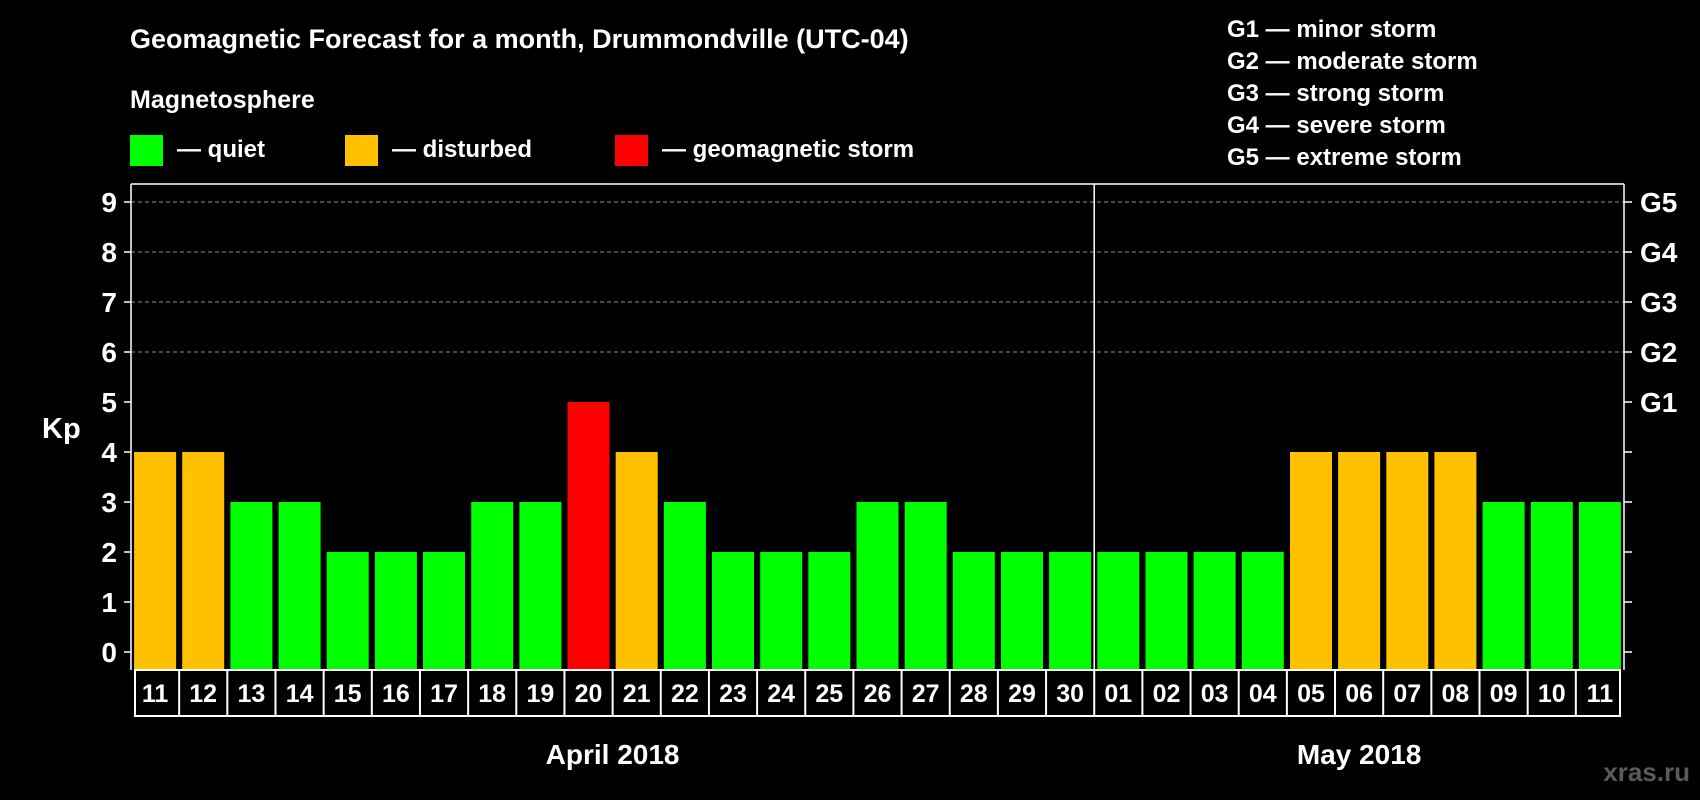  Describe the element at coordinates (109, 252) in the screenshot. I see `y-tick-label: 8` at that location.